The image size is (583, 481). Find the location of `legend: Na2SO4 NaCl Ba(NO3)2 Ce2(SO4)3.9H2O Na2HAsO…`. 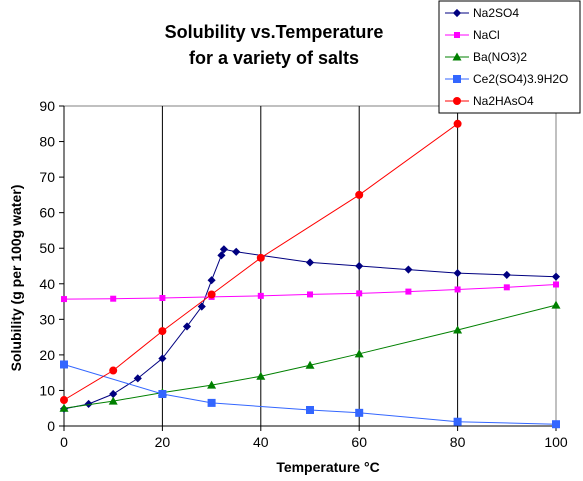

legend: Na2SO4 NaCl Ba(NO3)2 Ce2(SO4)3.9H2O Na2HAsO… is located at coordinates (509, 57).